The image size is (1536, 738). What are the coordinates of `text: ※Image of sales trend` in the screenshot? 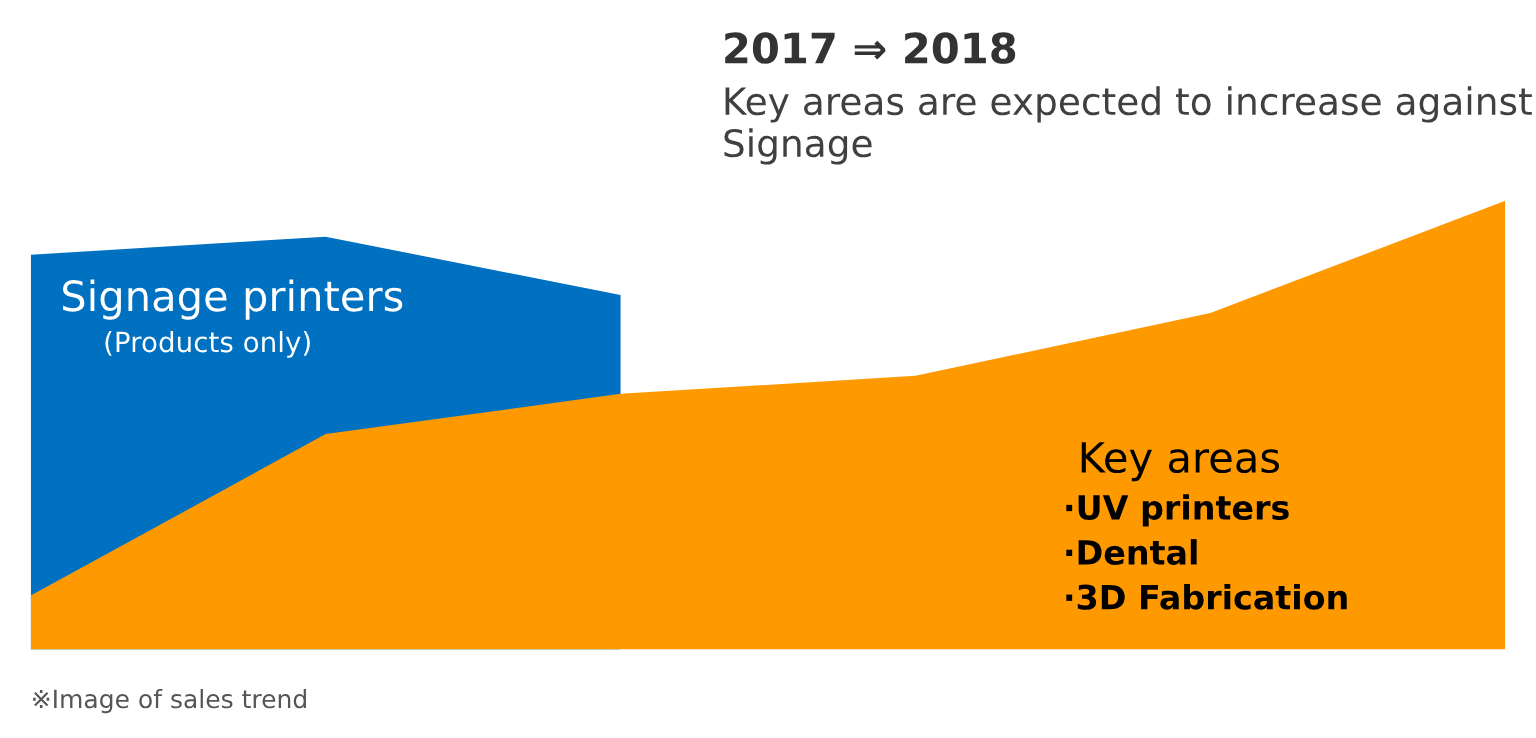 It's located at (169, 701).